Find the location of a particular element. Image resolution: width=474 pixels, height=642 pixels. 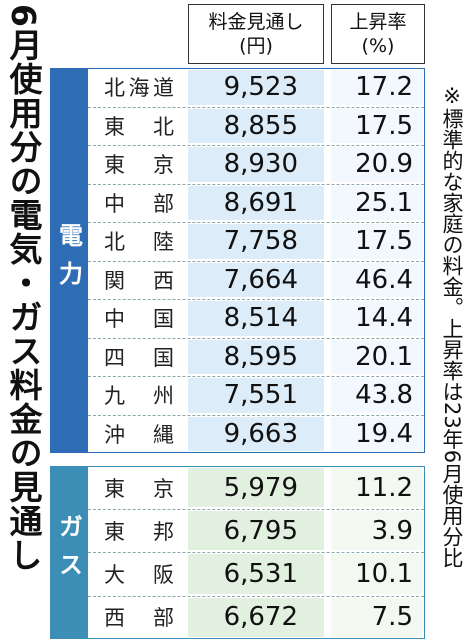

row-name-text: 四国 is located at coordinates (139, 357).